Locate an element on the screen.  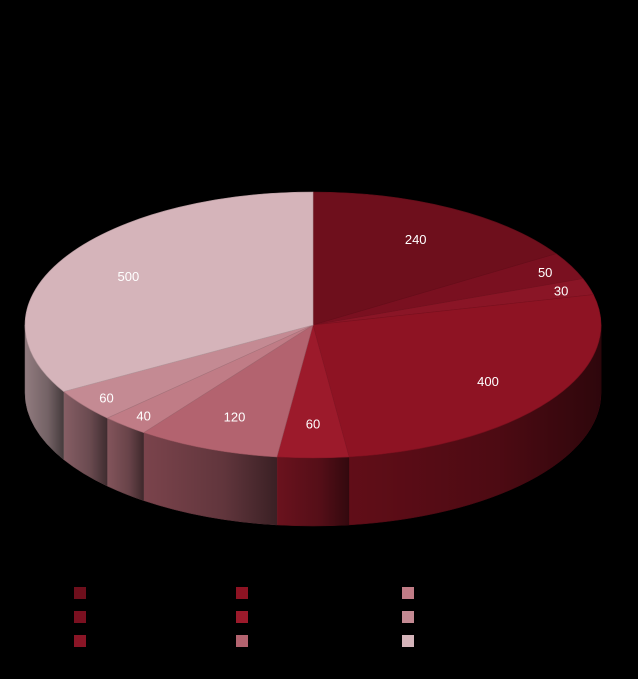
data-label-7: 60 is located at coordinates (106, 397).